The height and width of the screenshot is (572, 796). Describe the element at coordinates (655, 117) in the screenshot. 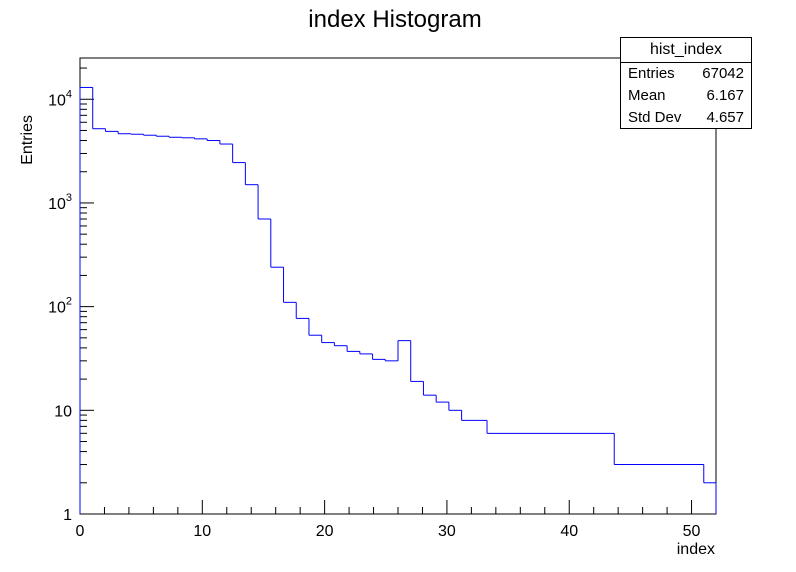

I see `stats-label: Std Dev` at that location.